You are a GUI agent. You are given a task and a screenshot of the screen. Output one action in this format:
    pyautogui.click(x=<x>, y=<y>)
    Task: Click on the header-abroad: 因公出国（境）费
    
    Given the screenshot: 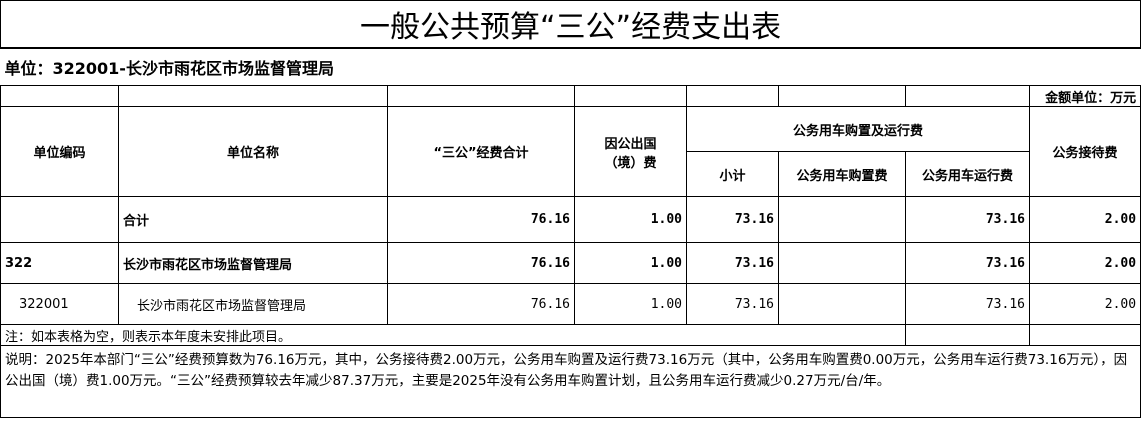 What is the action you would take?
    pyautogui.click(x=630, y=151)
    